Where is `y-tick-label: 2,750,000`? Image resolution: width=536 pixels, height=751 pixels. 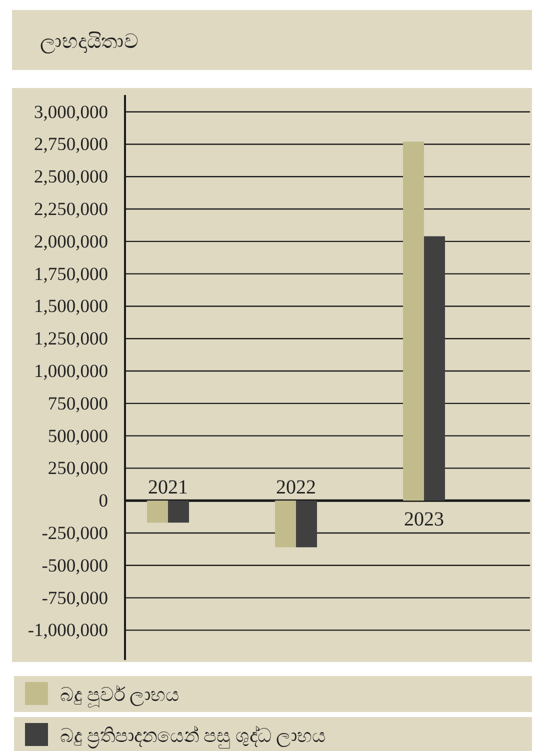 y-tick-label: 2,750,000 is located at coordinates (71, 145).